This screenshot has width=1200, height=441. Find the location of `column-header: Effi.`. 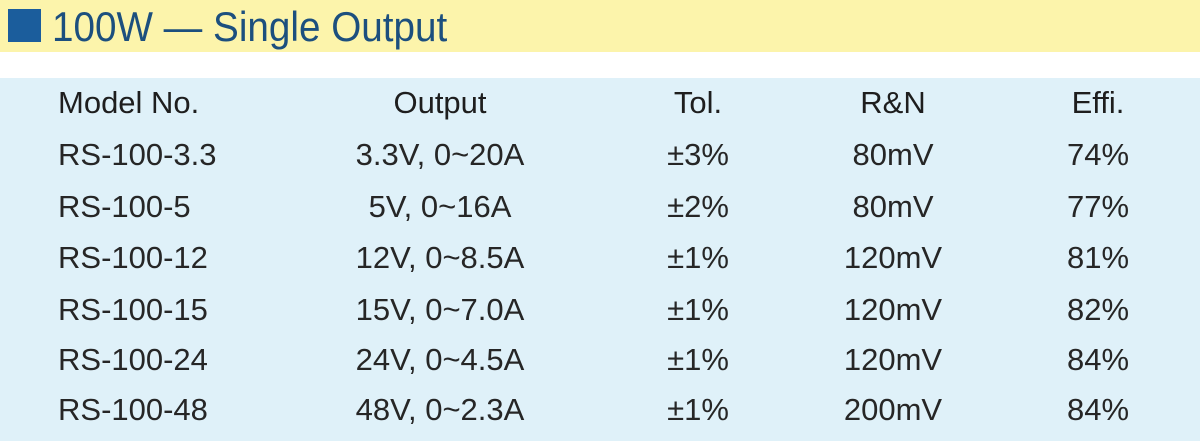

column-header: Effi. is located at coordinates (1098, 102).